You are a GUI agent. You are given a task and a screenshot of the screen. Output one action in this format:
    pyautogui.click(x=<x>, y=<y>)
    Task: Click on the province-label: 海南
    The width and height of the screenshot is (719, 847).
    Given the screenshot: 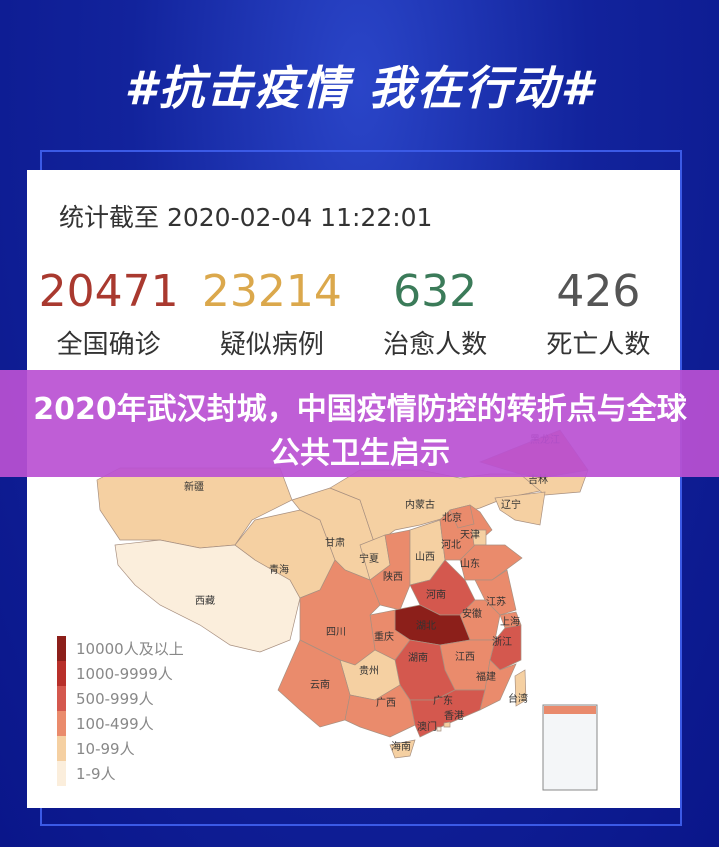 What is the action you would take?
    pyautogui.click(x=401, y=746)
    